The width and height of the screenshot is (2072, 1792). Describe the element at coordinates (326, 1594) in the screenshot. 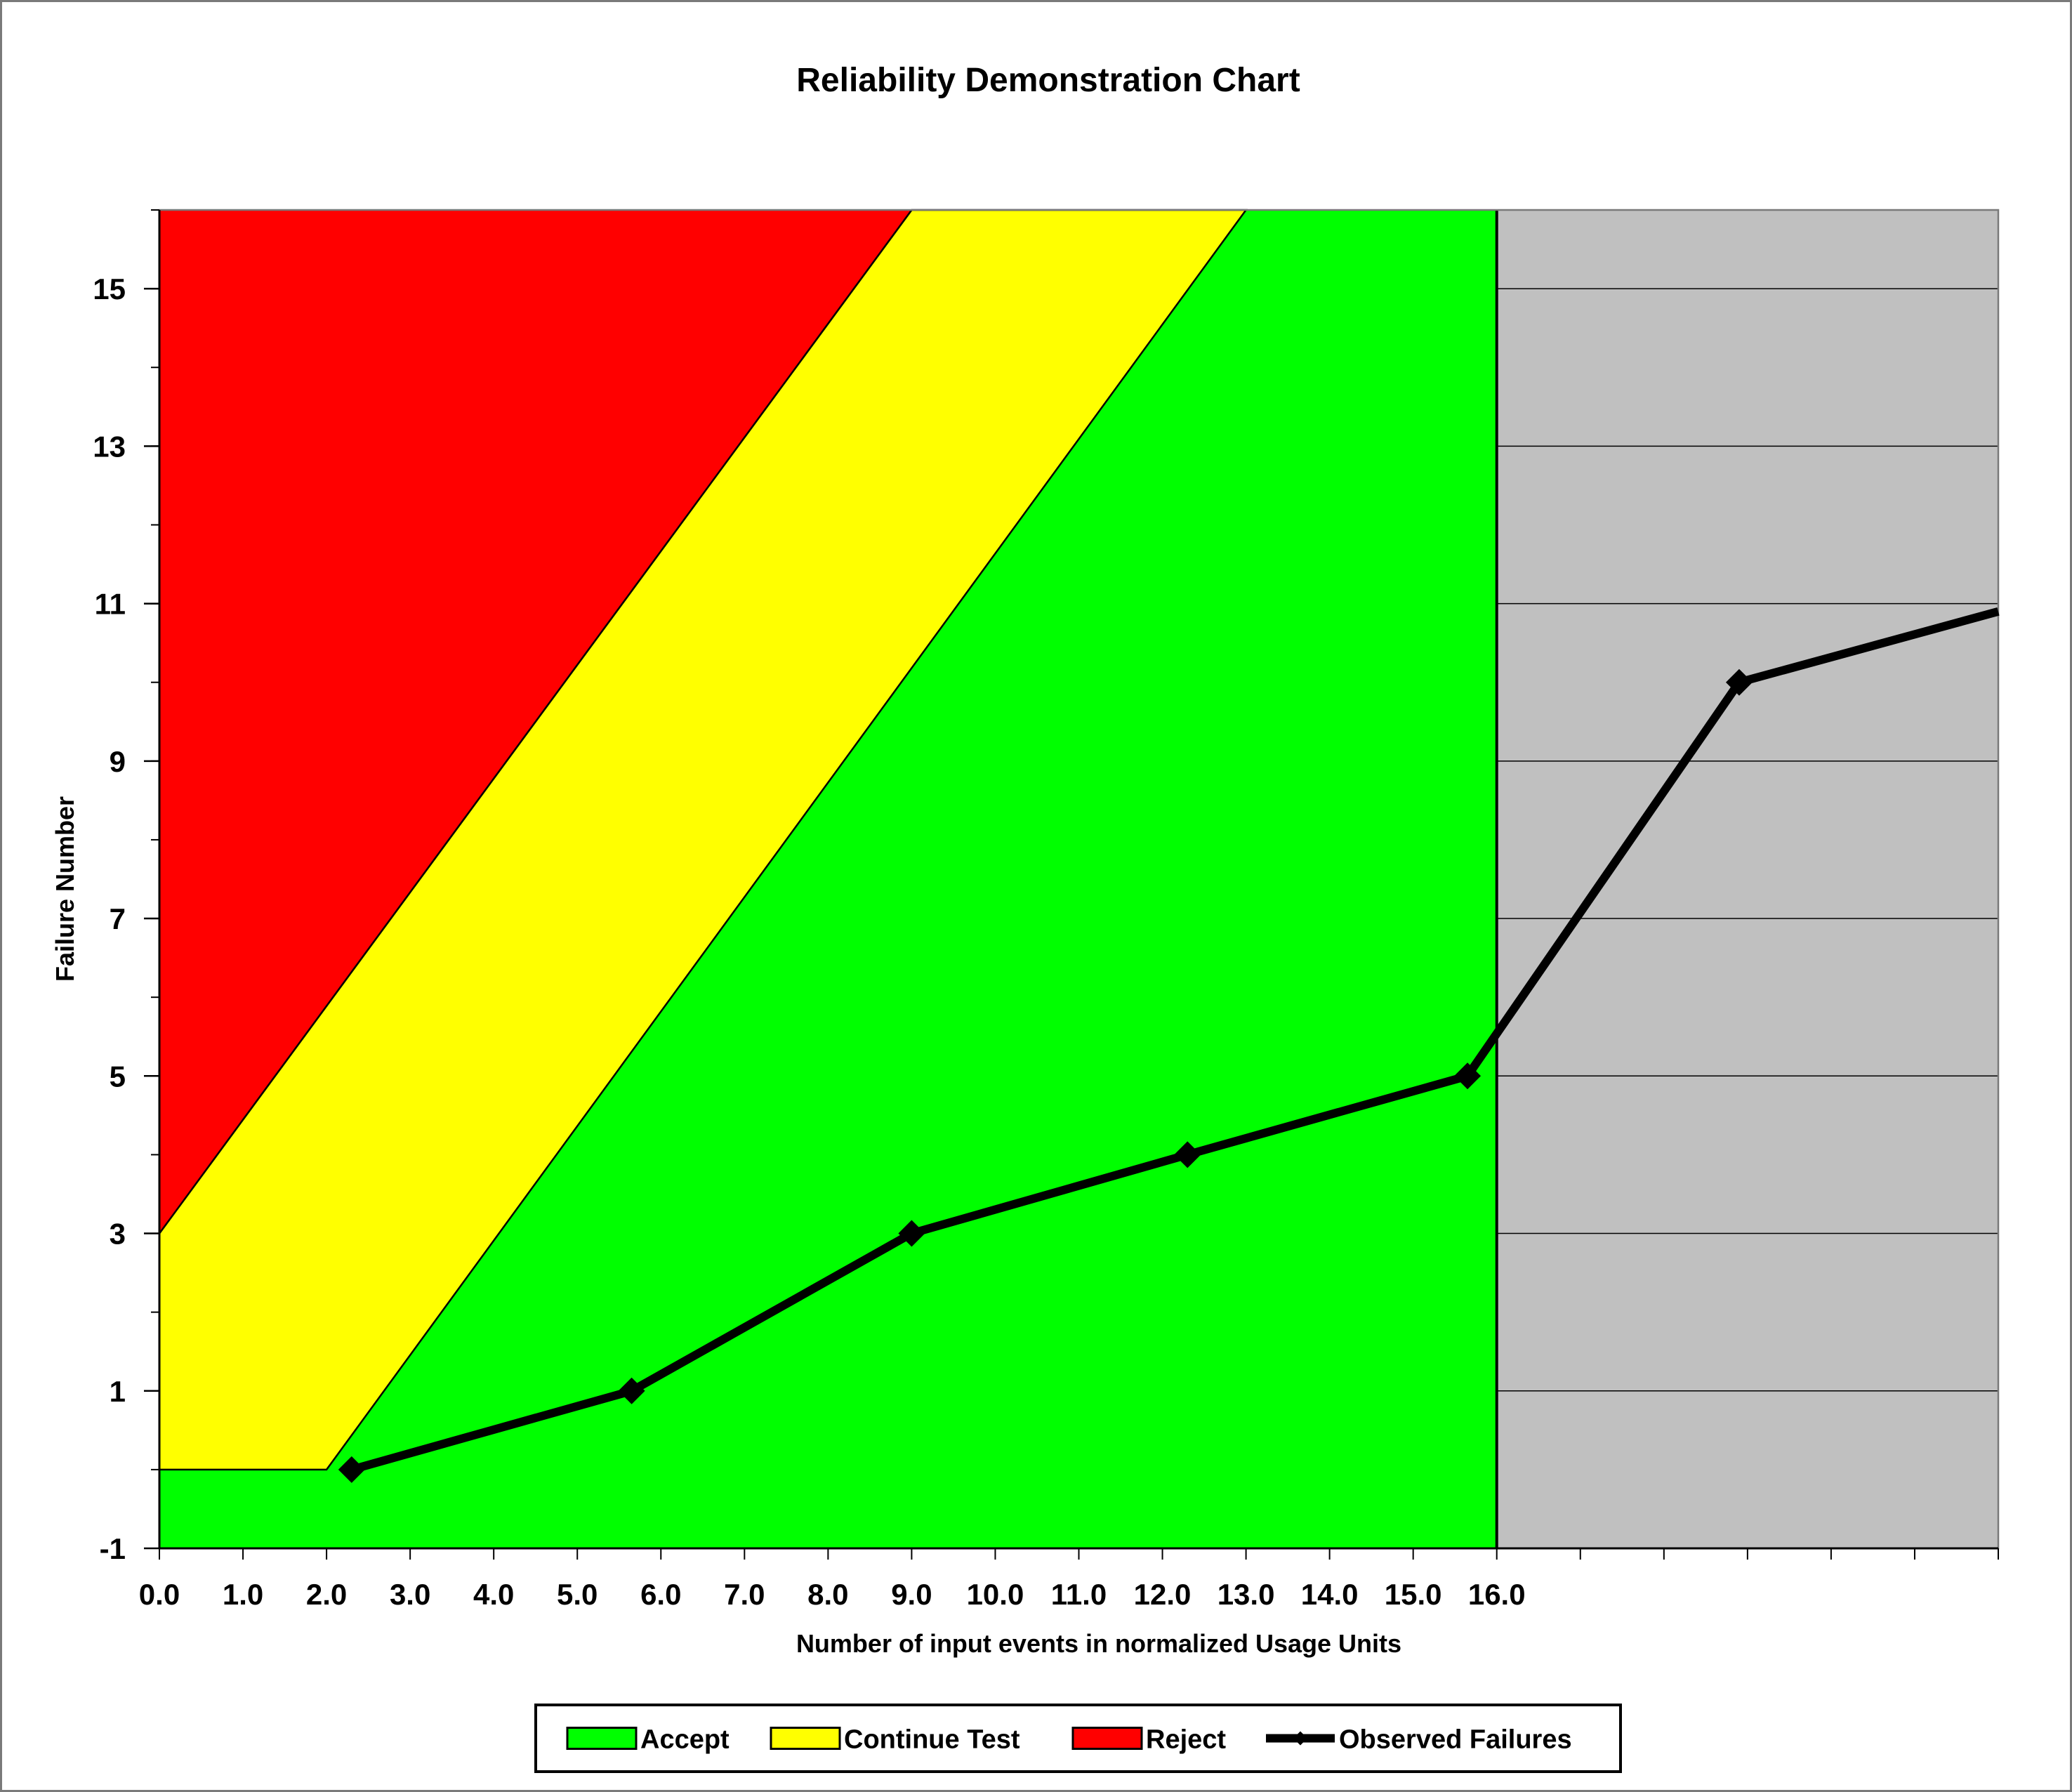

I see `x-tick-label: 2.0` at that location.